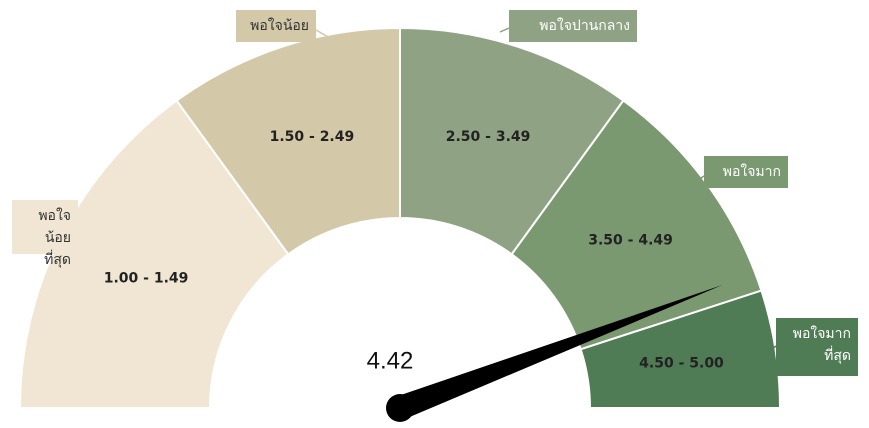 The height and width of the screenshot is (428, 869). Describe the element at coordinates (146, 279) in the screenshot. I see `segment-range-label: 1.00 - 1.49` at that location.